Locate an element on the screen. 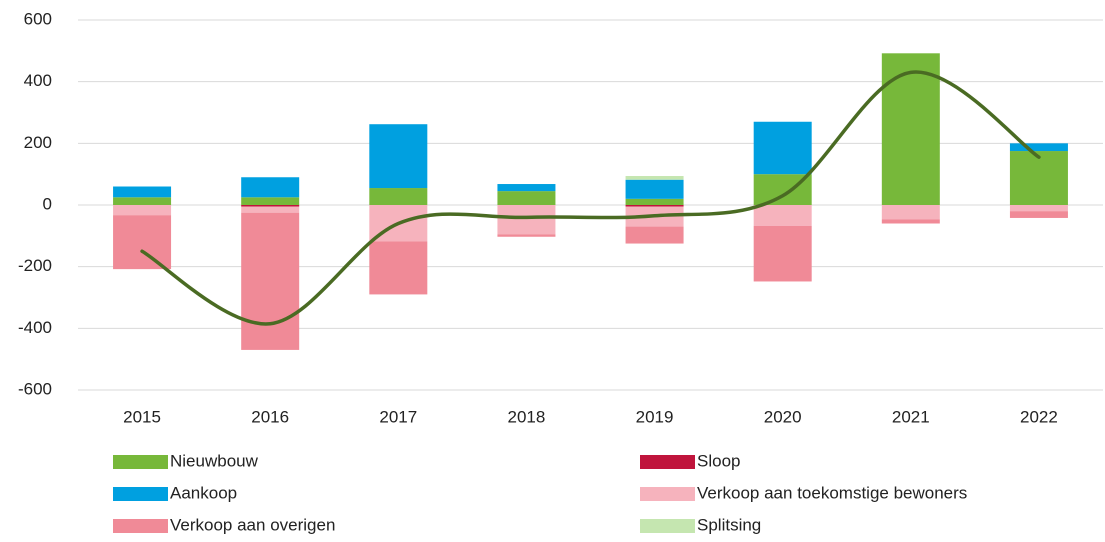 This screenshot has height=542, width=1105. y-tick-label: 200 is located at coordinates (38, 142).